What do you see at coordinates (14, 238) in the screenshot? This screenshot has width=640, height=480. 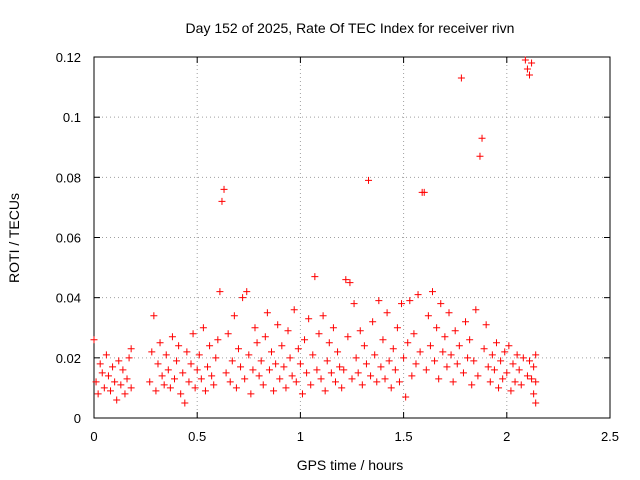 I see `y-axis-label: ROTI / TECUs` at bounding box center [14, 238].